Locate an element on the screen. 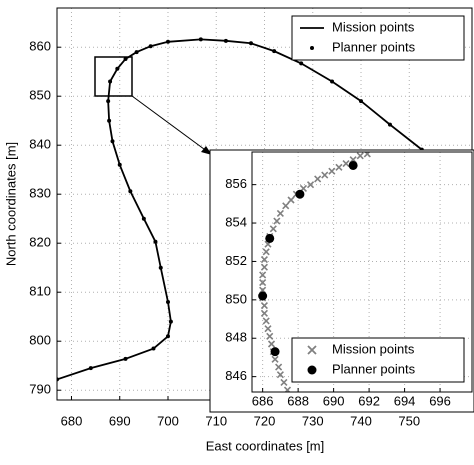  x-tick-label: 700 is located at coordinates (168, 420).